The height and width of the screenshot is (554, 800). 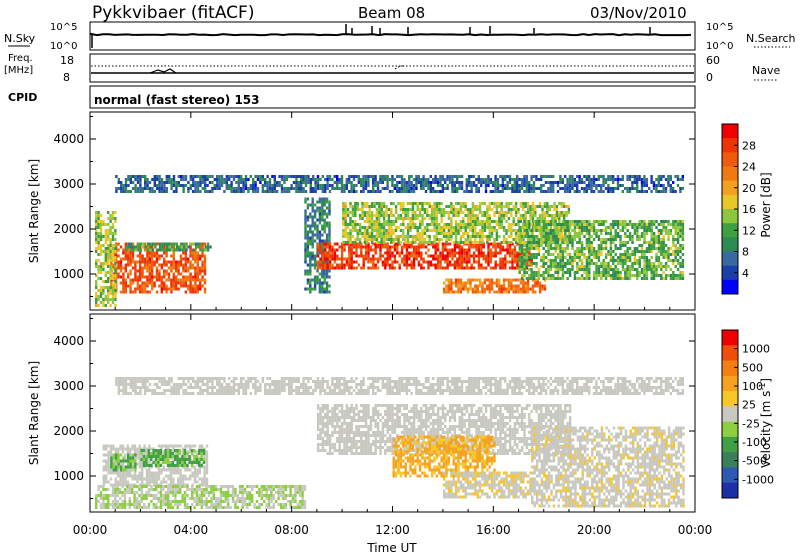 What do you see at coordinates (749, 188) in the screenshot?
I see `colorbar-tick-label: 20` at bounding box center [749, 188].